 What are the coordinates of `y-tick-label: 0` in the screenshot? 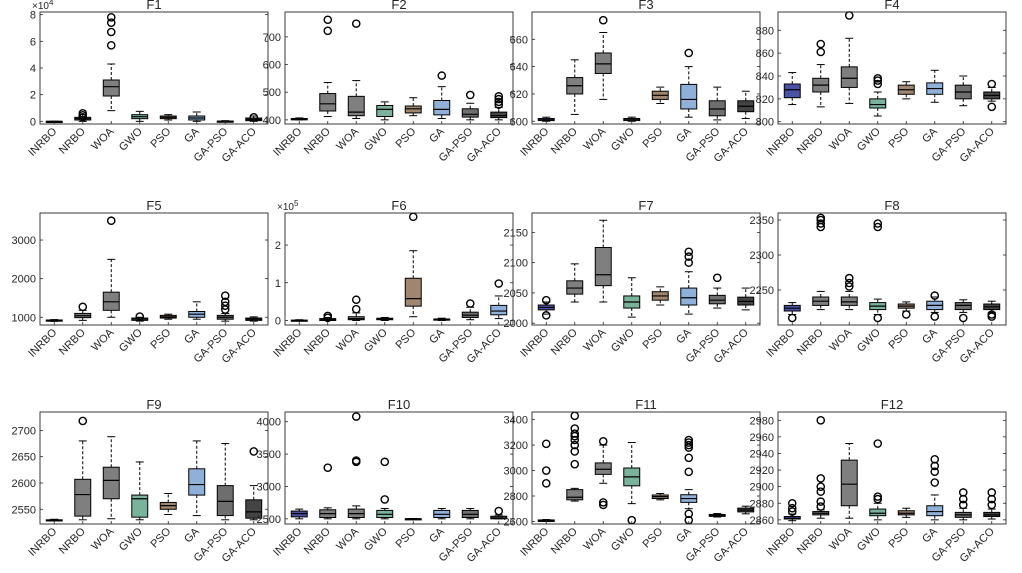 It's located at (33, 122).